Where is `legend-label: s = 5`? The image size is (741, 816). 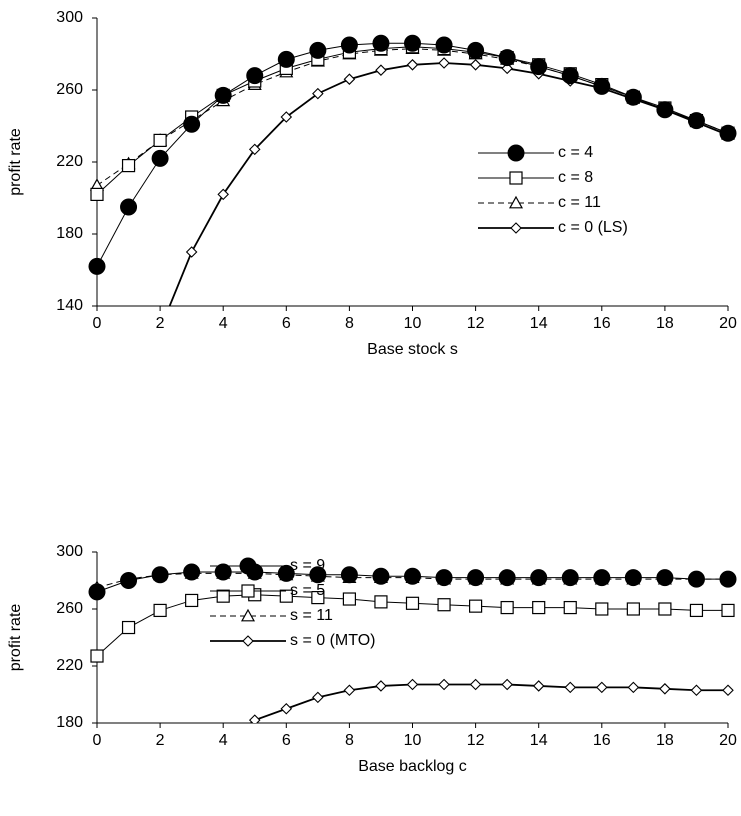
legend-label: s = 5 is located at coordinates (307, 590).